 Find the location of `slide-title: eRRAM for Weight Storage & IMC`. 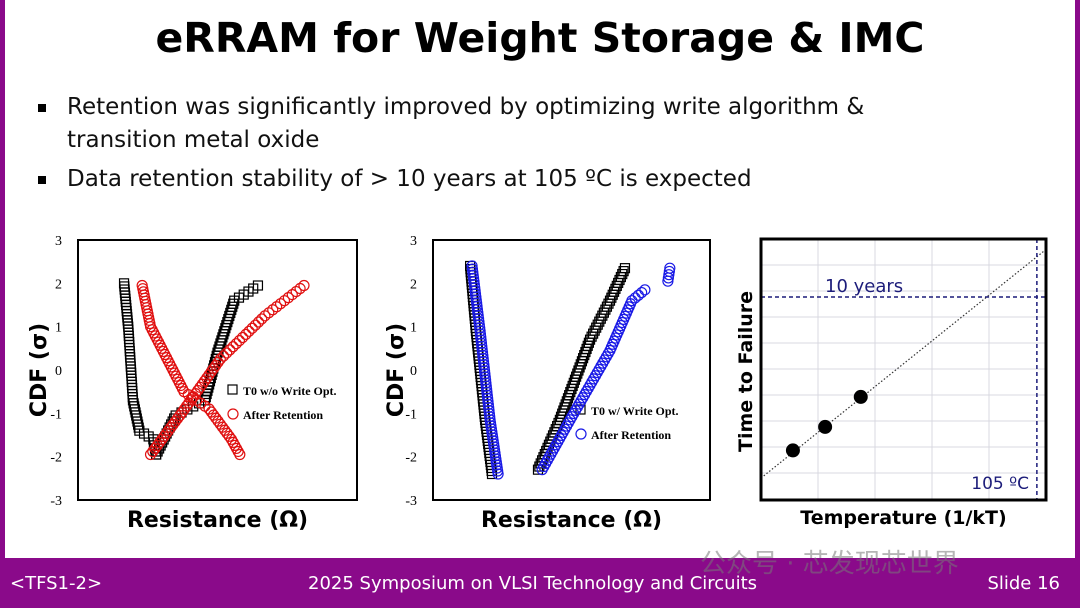

slide-title: eRRAM for Weight Storage & IMC is located at coordinates (540, 38).